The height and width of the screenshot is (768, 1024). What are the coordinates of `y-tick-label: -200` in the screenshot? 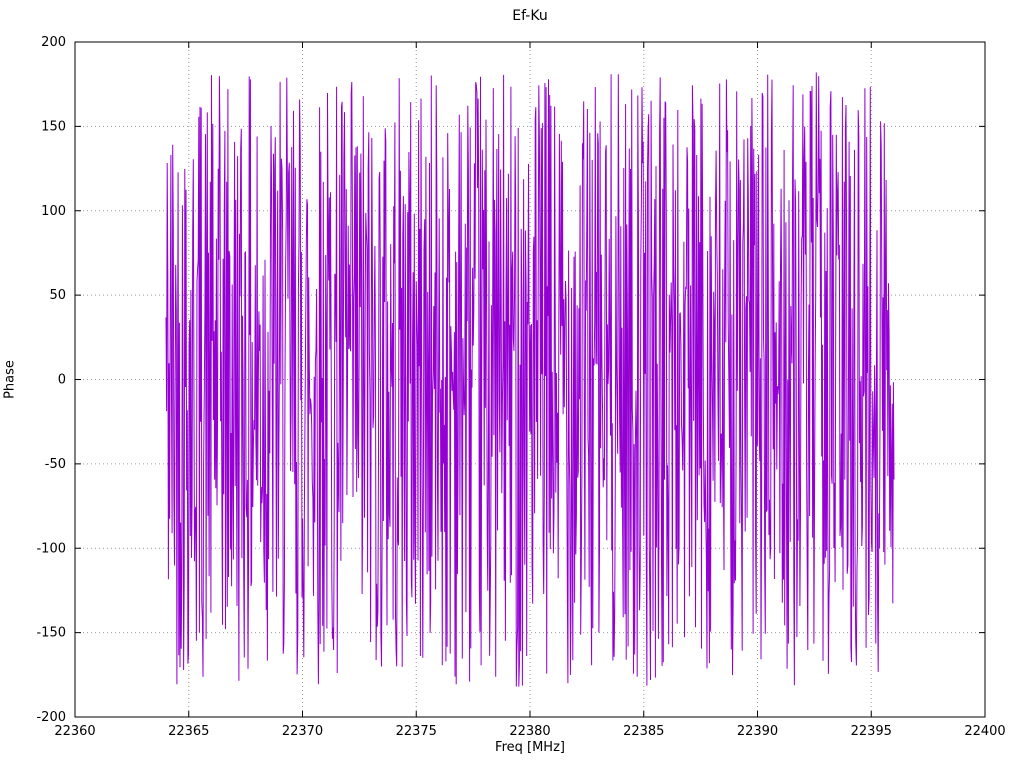 It's located at (51, 717).